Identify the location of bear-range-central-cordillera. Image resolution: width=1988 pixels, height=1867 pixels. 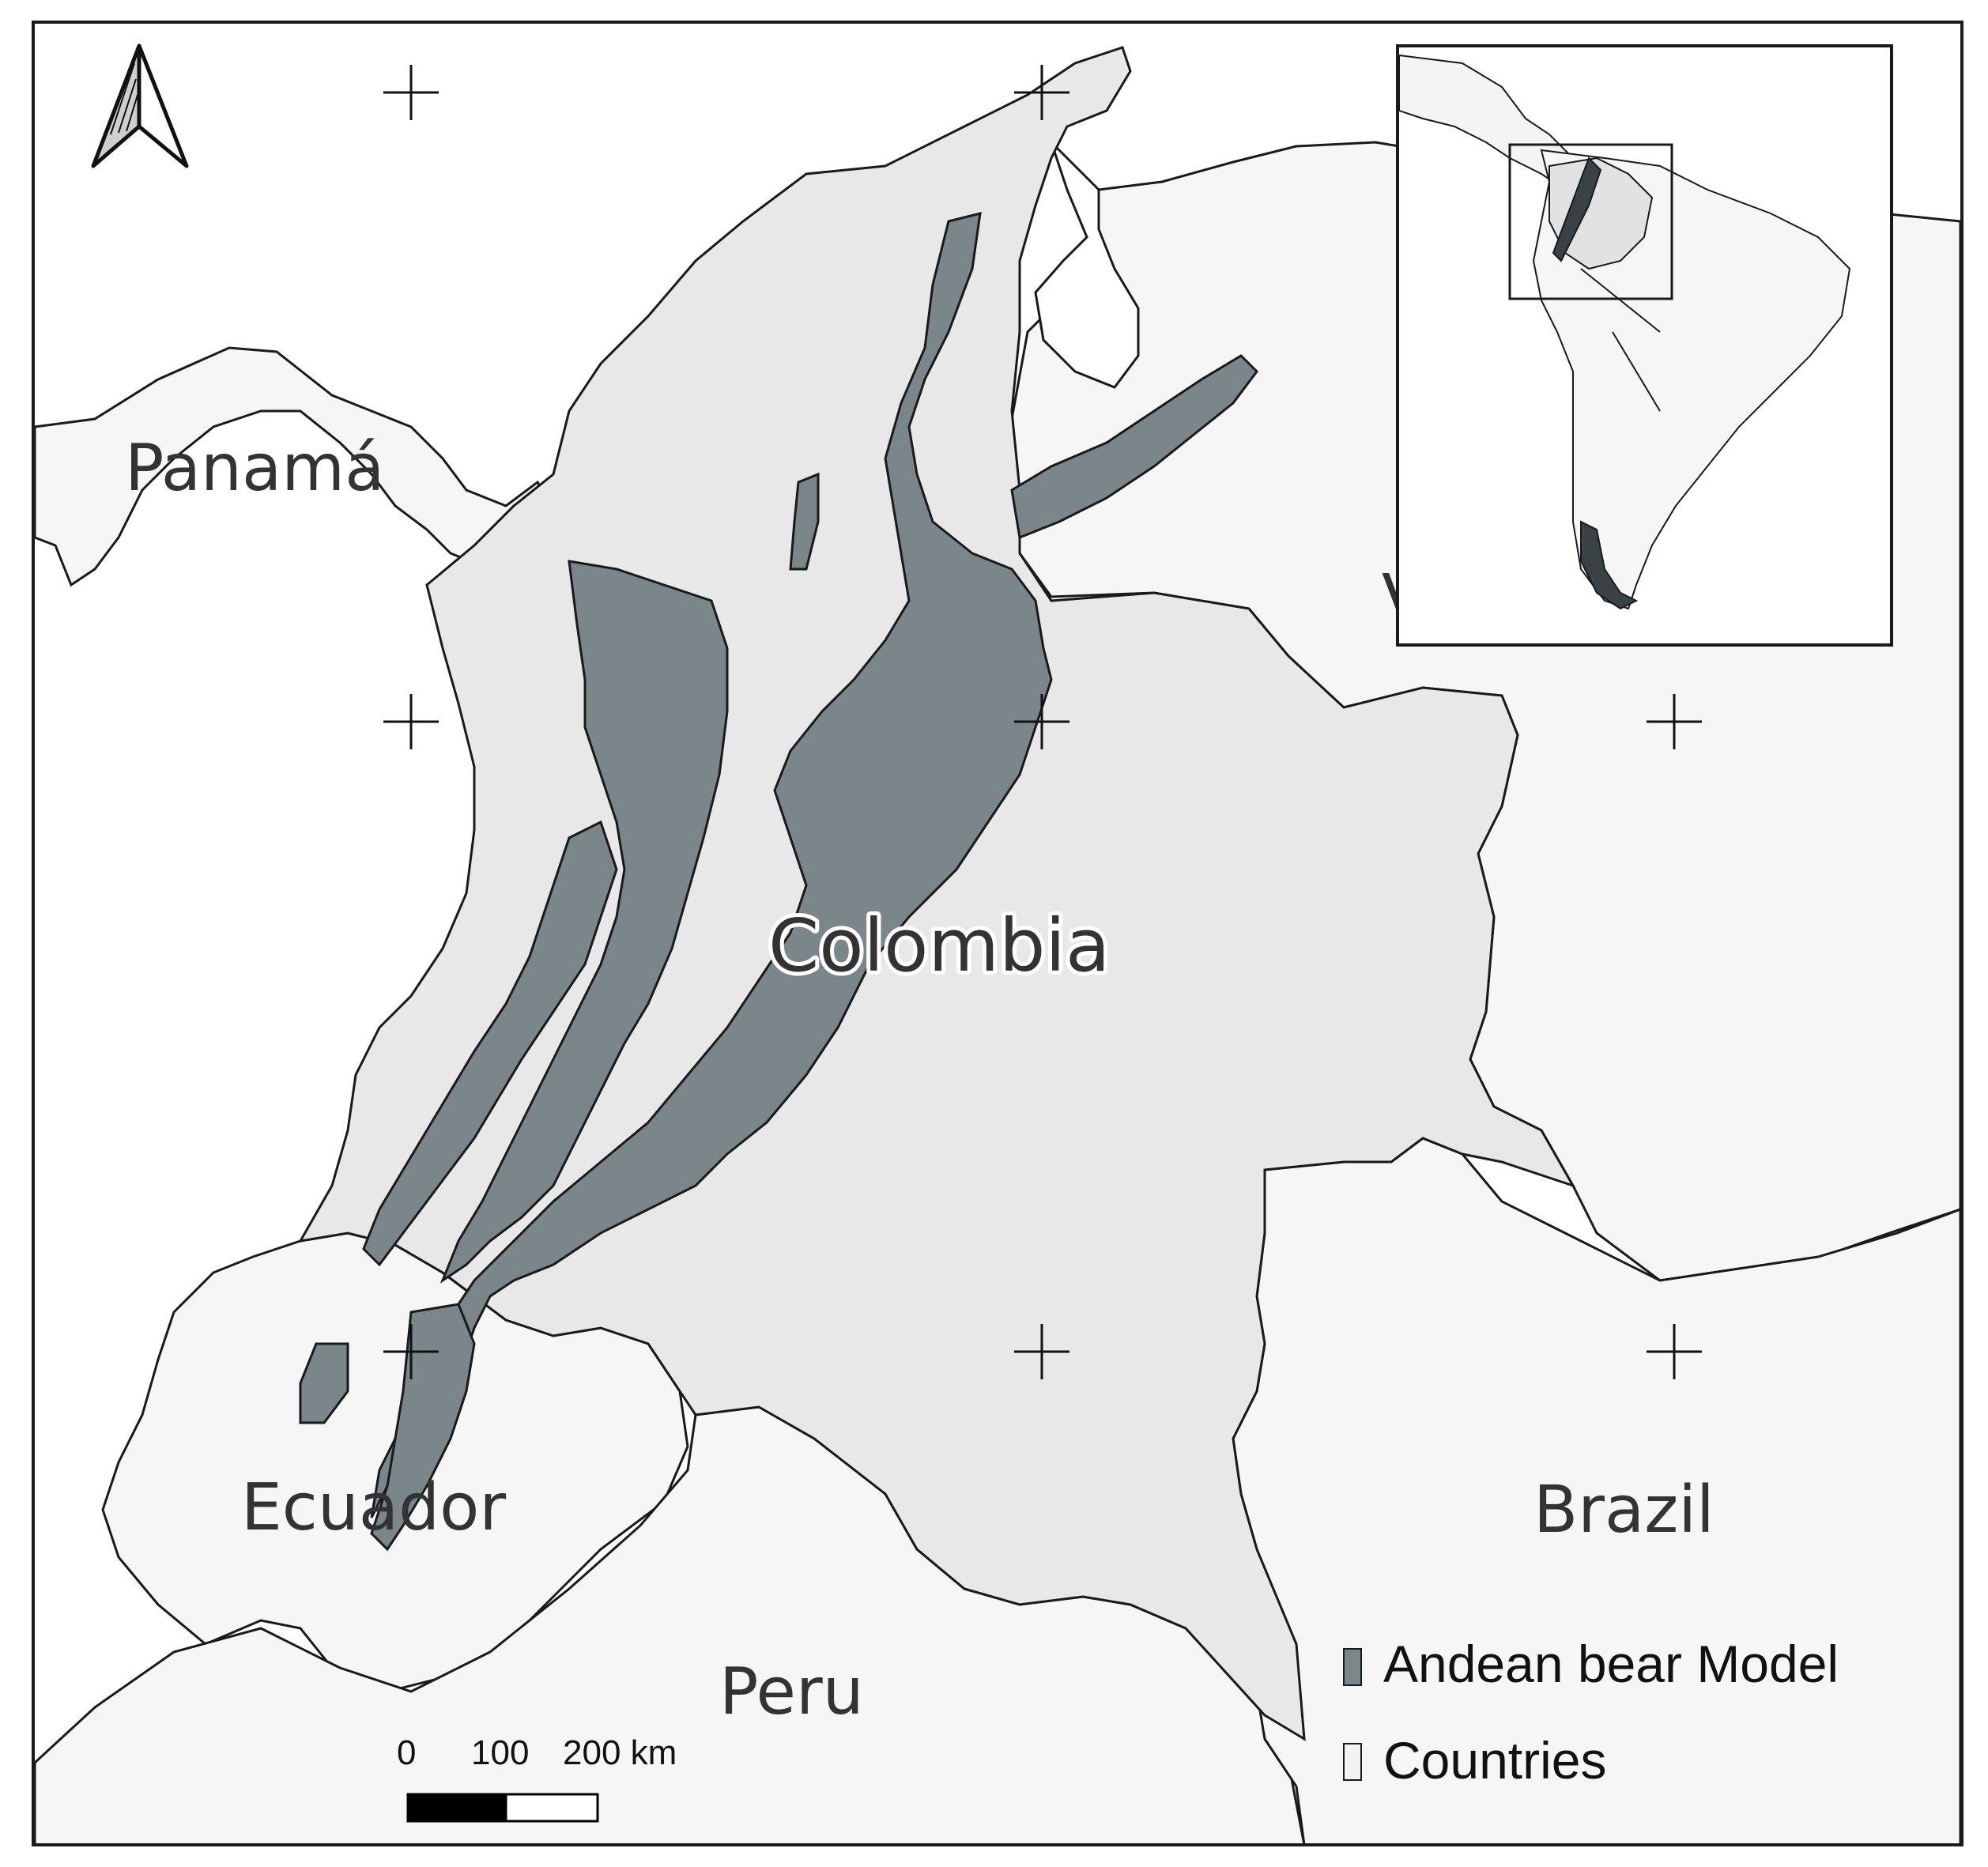
(584, 922).